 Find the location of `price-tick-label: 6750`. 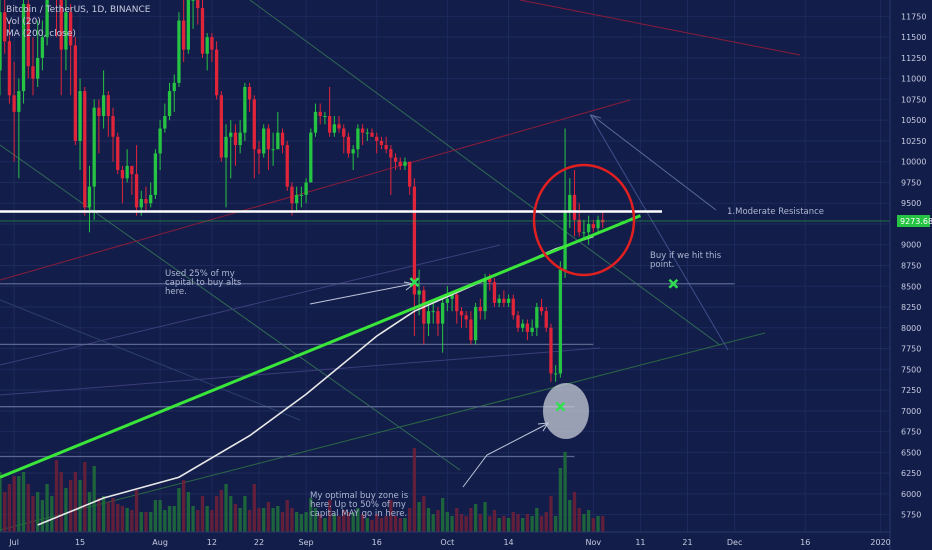

price-tick-label: 6750 is located at coordinates (911, 432).